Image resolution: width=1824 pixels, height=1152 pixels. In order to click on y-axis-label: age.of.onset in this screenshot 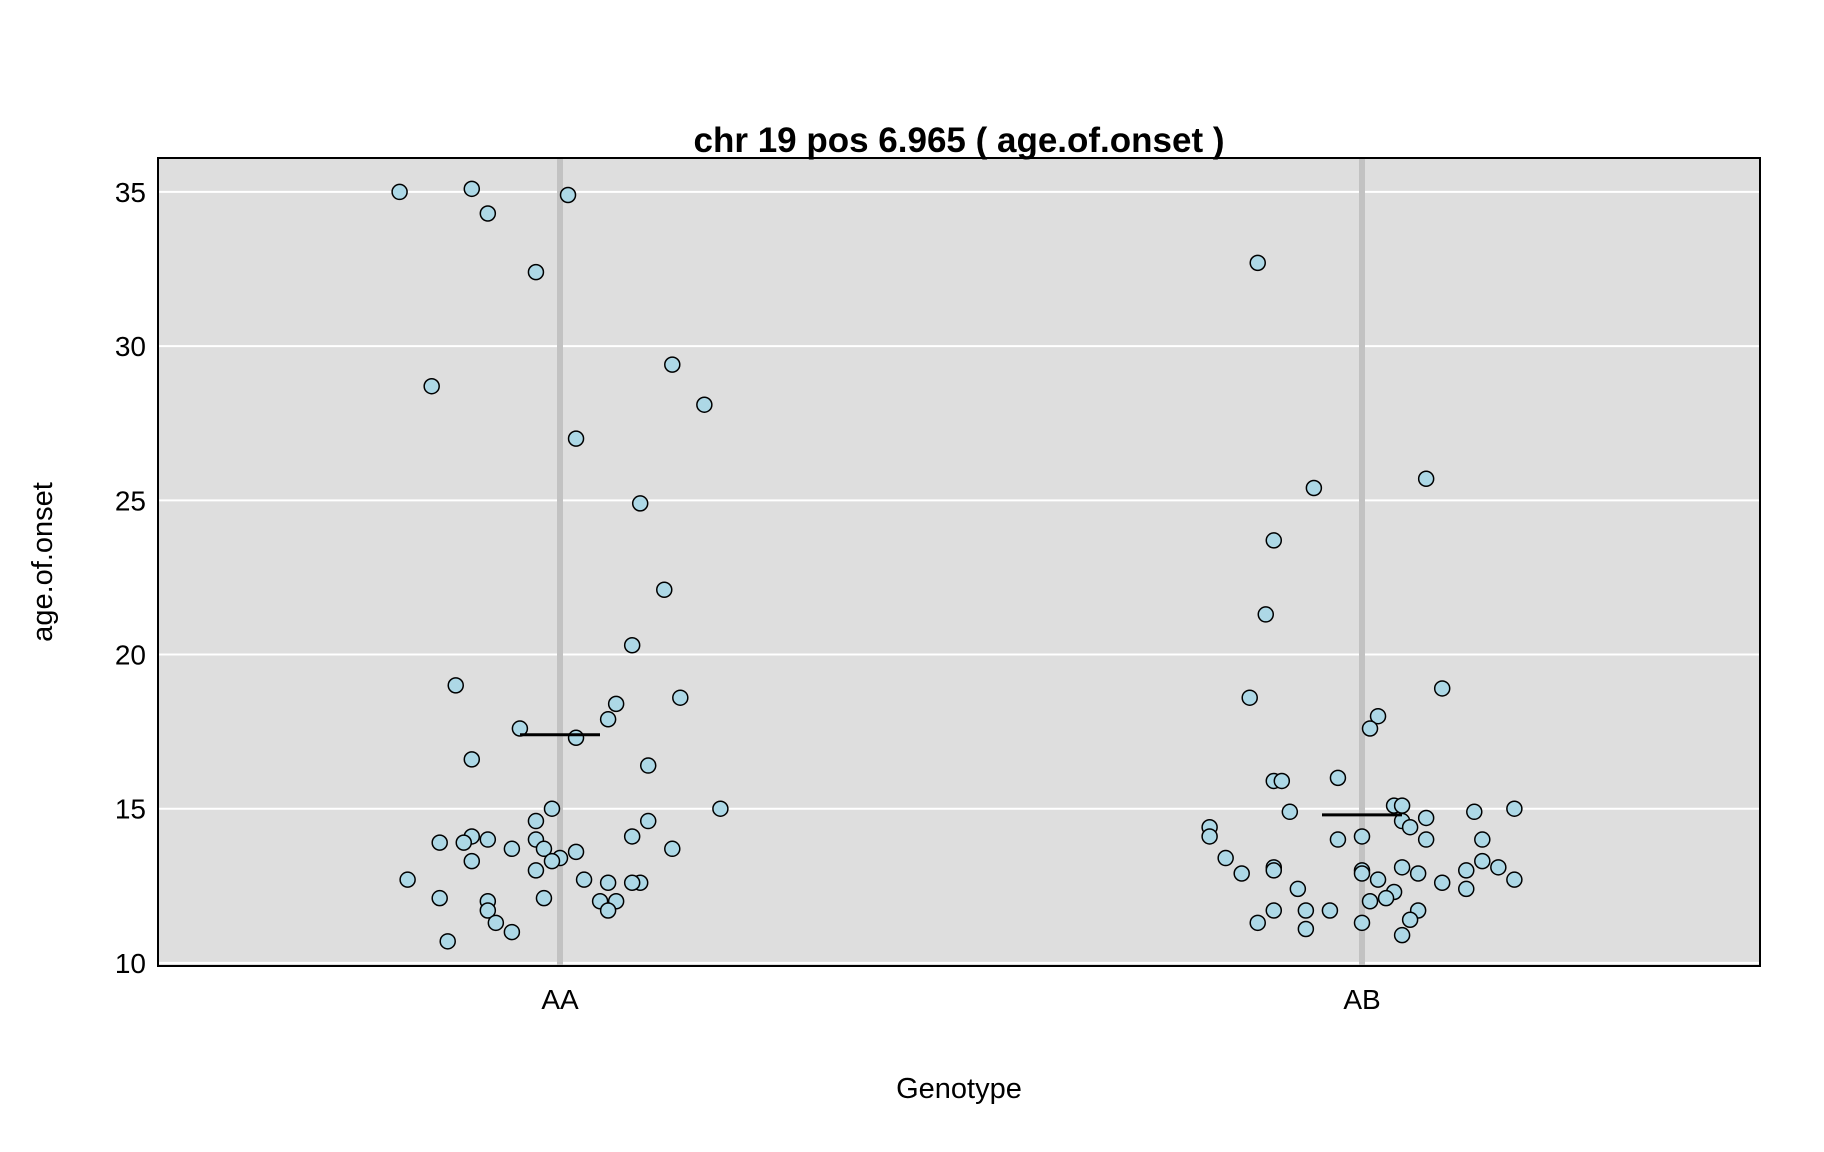, I will do `click(43, 562)`.